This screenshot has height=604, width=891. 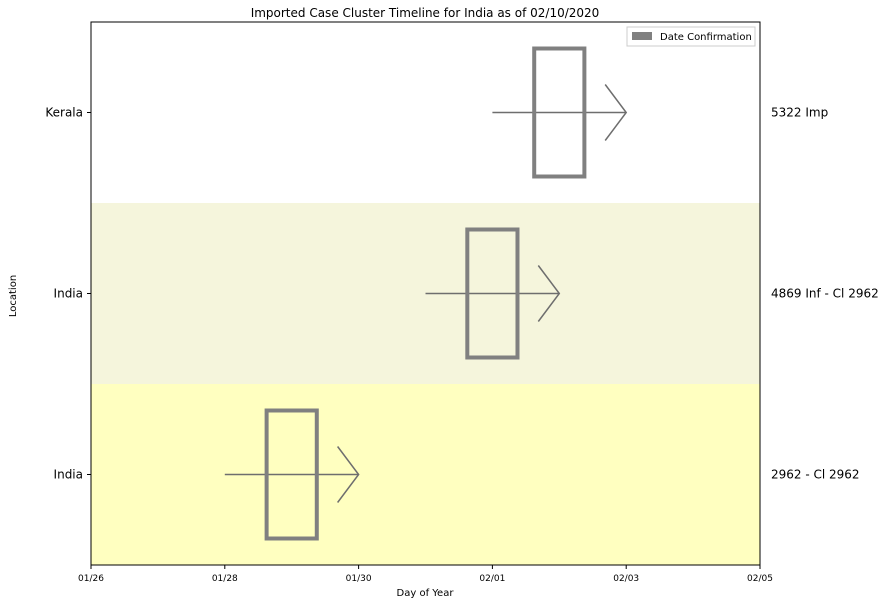 I want to click on legend-frame, so click(x=691, y=36).